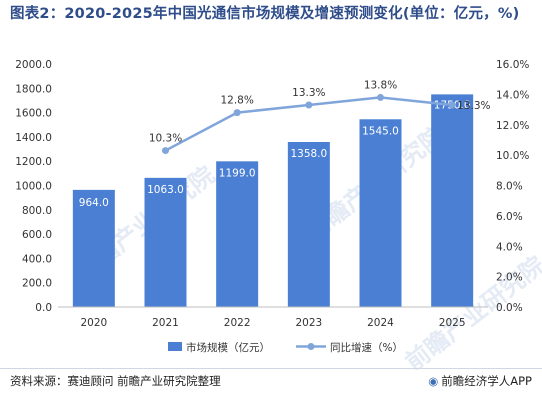 Image resolution: width=542 pixels, height=401 pixels. Describe the element at coordinates (37, 235) in the screenshot. I see `left-axis-tick-label: 600.0` at that location.